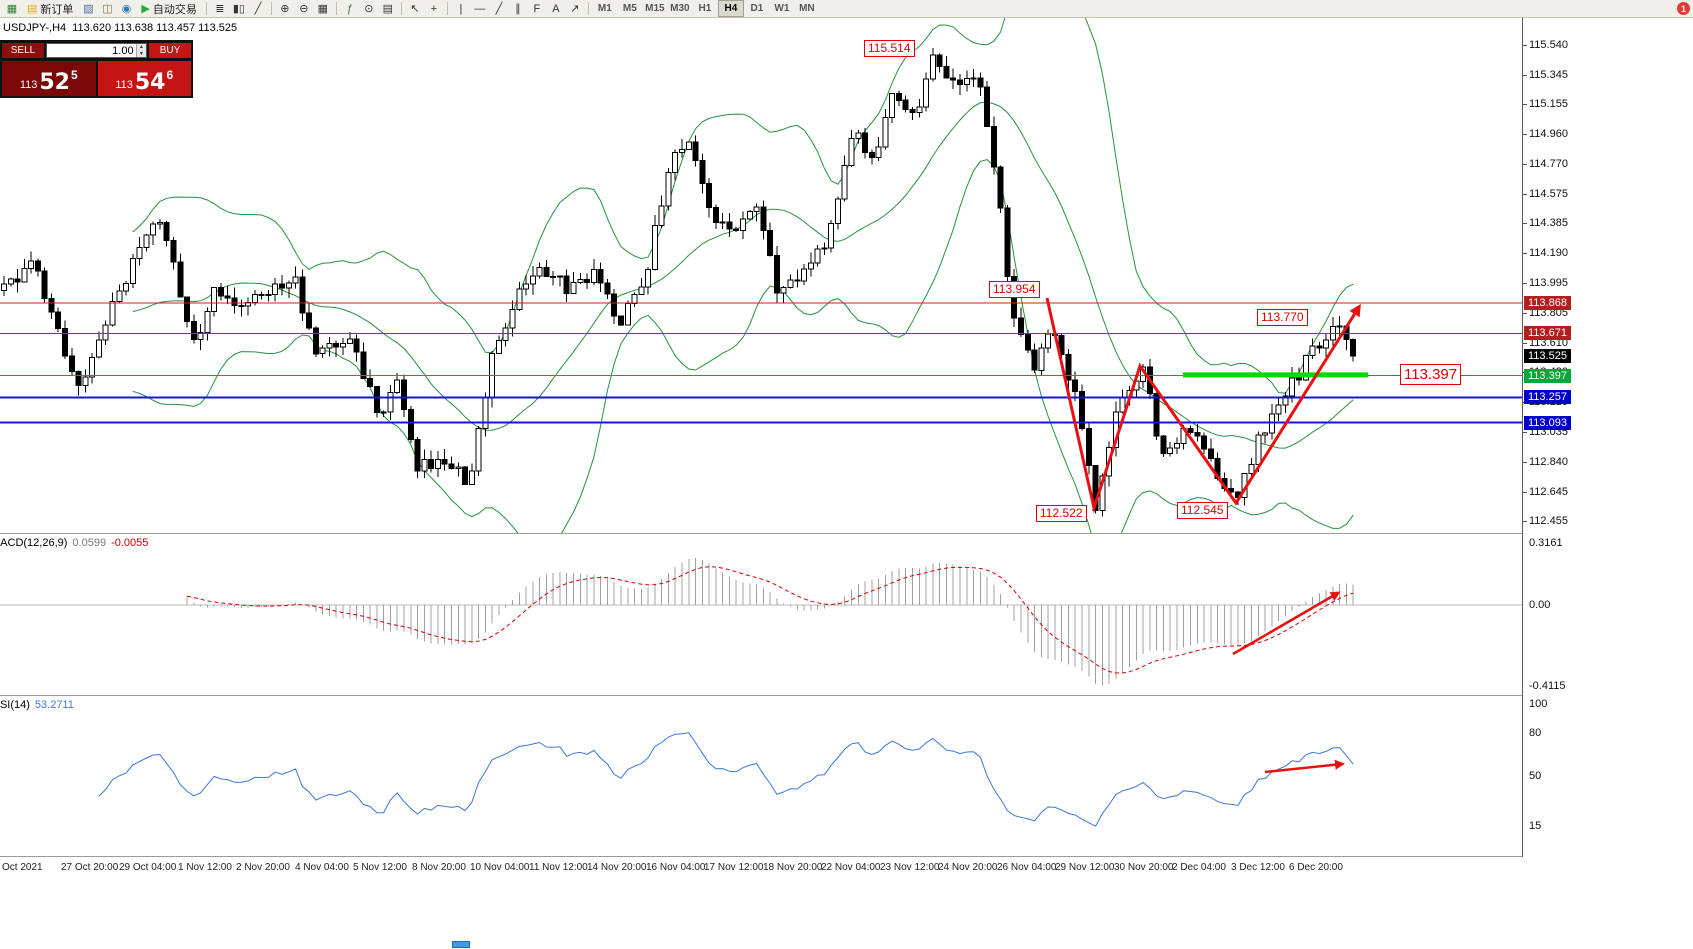 The height and width of the screenshot is (949, 1693). What do you see at coordinates (1202, 510) in the screenshot?
I see `price-callout: 112.545` at bounding box center [1202, 510].